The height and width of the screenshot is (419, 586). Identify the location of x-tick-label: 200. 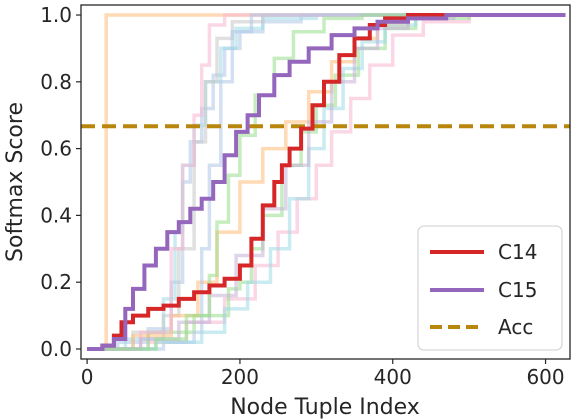
(240, 377).